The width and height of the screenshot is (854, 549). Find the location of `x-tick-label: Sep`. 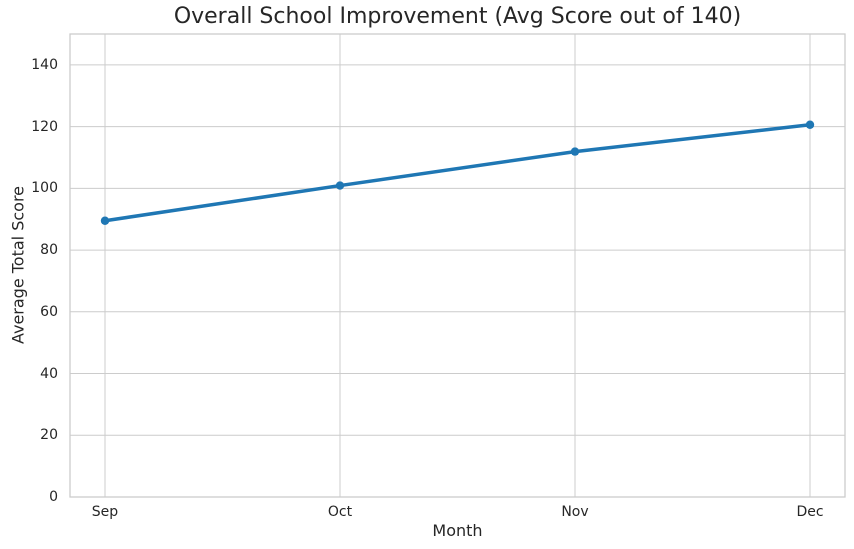

x-tick-label: Sep is located at coordinates (105, 512).